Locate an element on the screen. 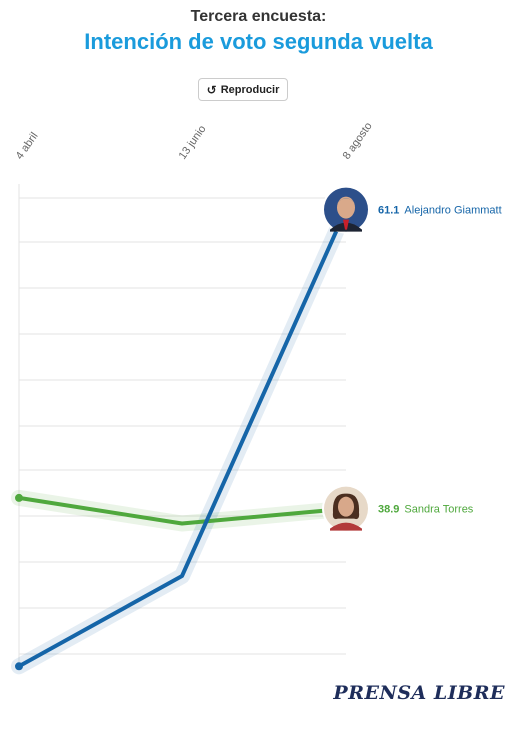 Image resolution: width=517 pixels, height=734 pixels. avatar-giammattei is located at coordinates (346, 209).